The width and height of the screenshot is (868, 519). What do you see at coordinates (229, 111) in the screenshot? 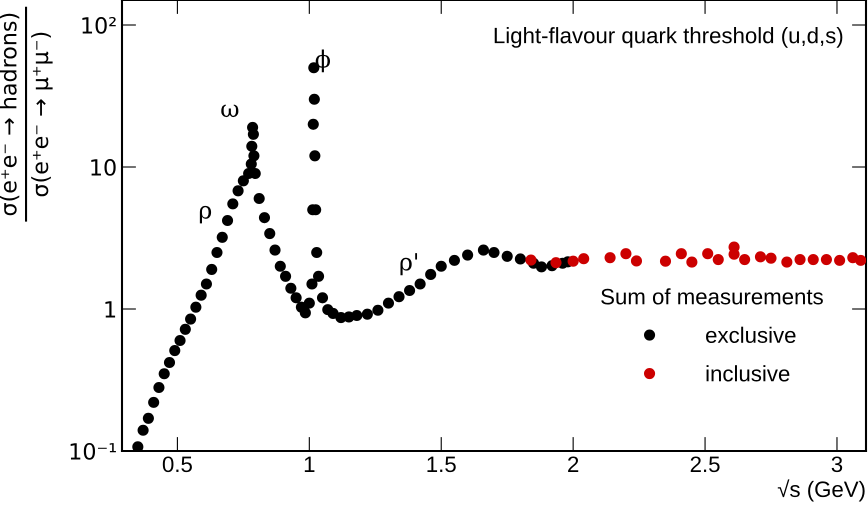
I see `annotation: ω` at bounding box center [229, 111].